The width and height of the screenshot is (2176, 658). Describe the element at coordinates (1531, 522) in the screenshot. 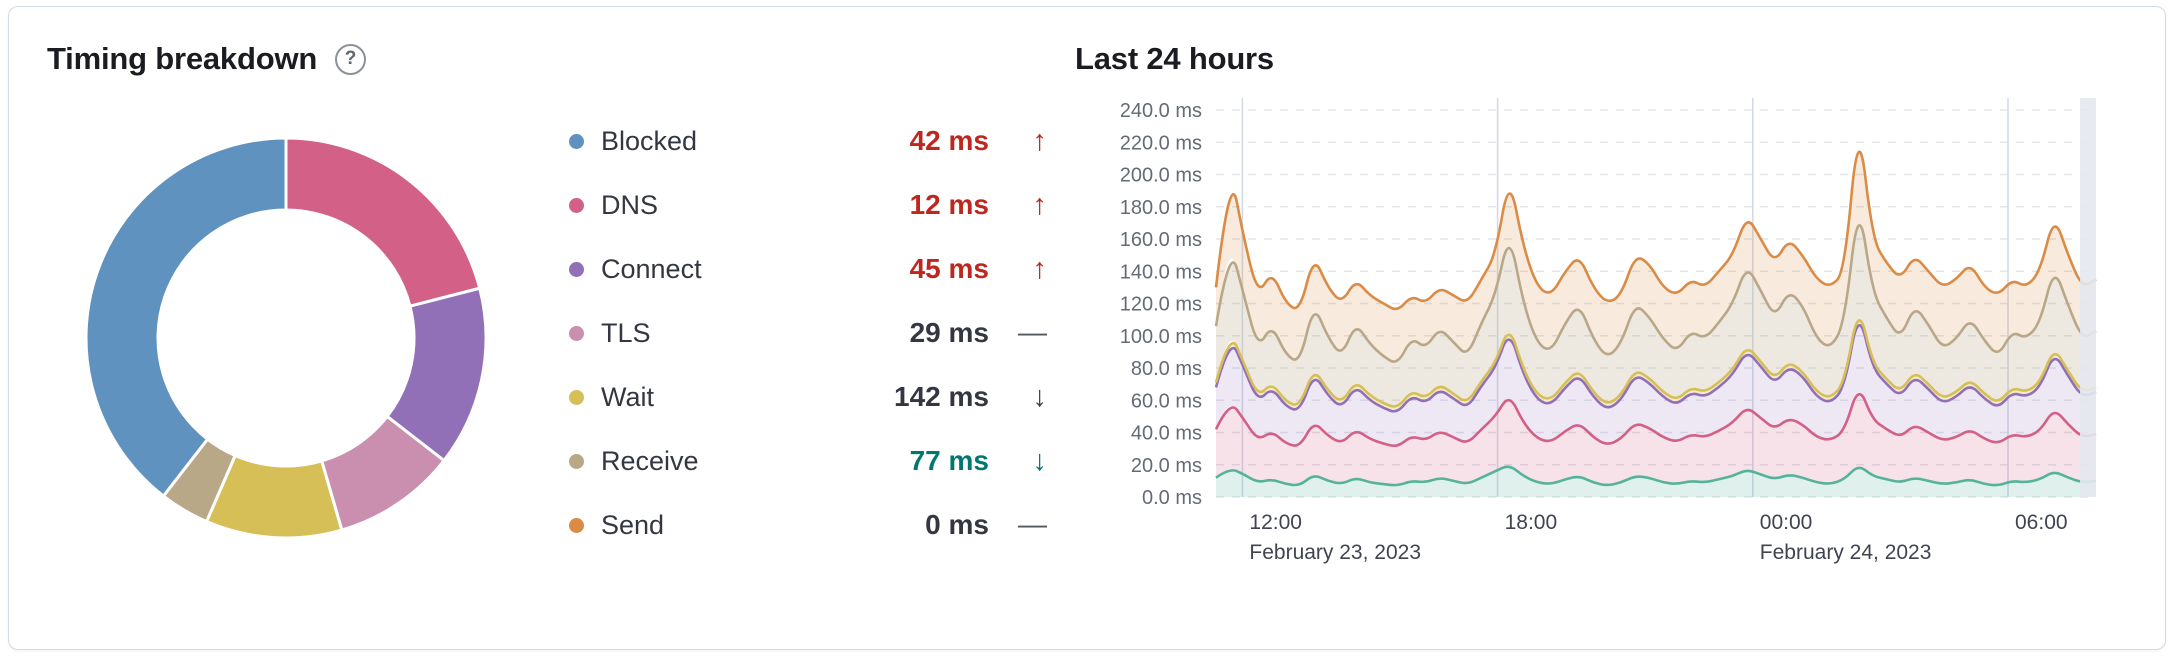

I see `svg-text: 18:00` at that location.